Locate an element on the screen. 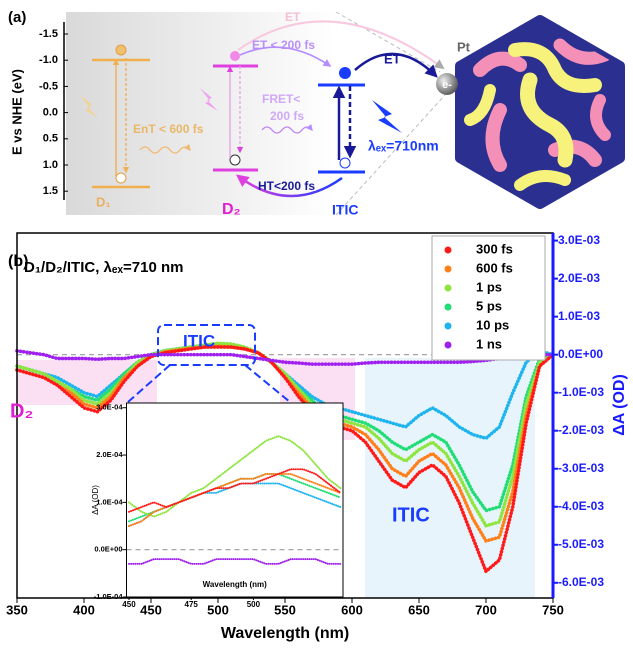  inset-background is located at coordinates (234, 500).